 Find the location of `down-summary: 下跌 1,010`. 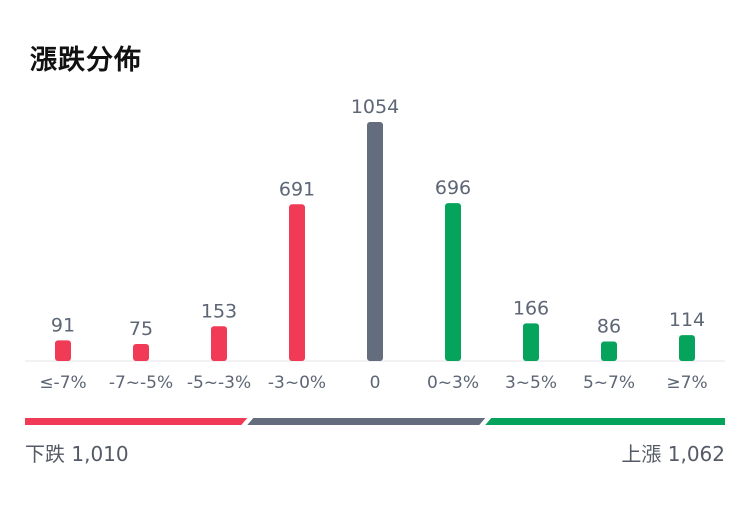

down-summary: 下跌 1,010 is located at coordinates (77, 454).